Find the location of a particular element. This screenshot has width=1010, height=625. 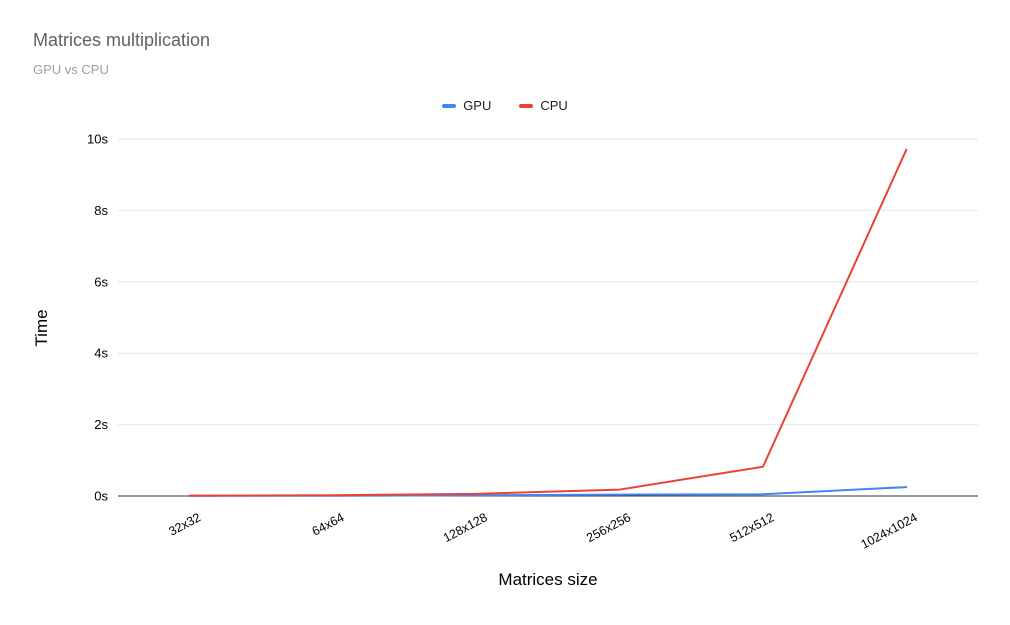

y-tick-label: 2s is located at coordinates (101, 424).